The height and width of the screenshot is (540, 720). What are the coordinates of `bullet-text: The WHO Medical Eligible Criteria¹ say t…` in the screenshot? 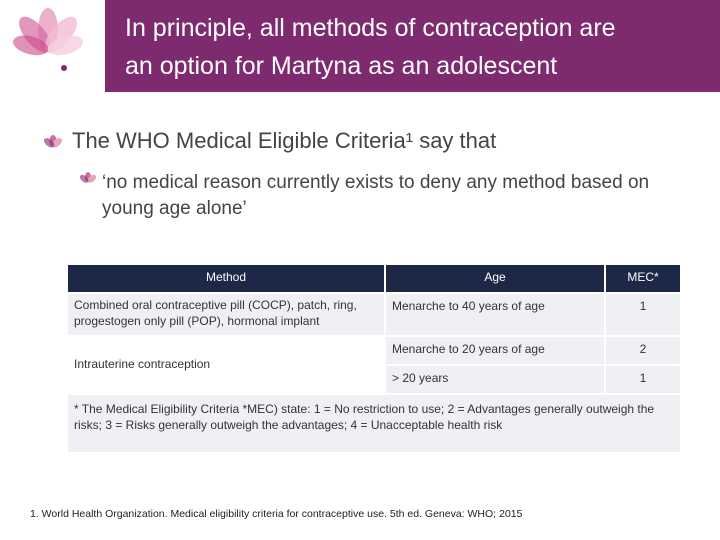 It's located at (284, 140).